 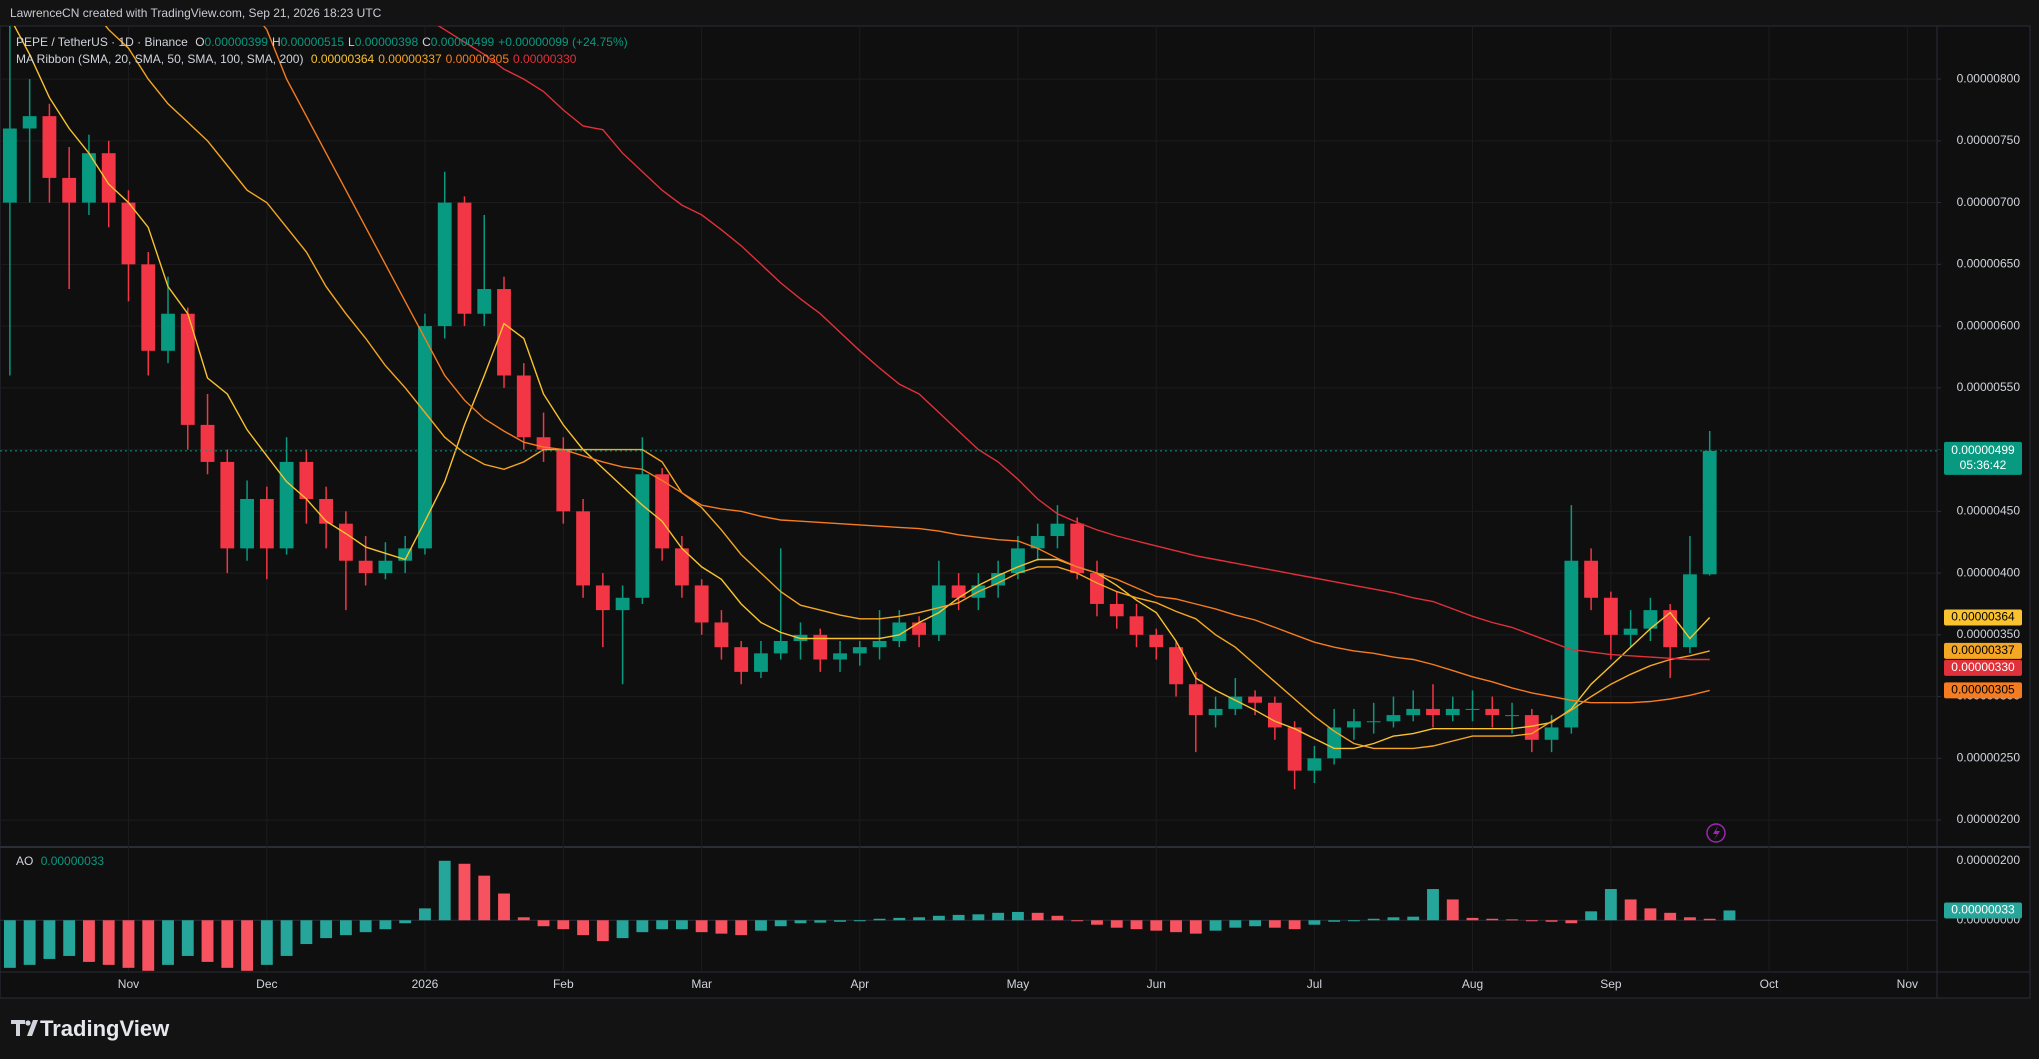 I want to click on x-tick-label: Dec, so click(x=266, y=984).